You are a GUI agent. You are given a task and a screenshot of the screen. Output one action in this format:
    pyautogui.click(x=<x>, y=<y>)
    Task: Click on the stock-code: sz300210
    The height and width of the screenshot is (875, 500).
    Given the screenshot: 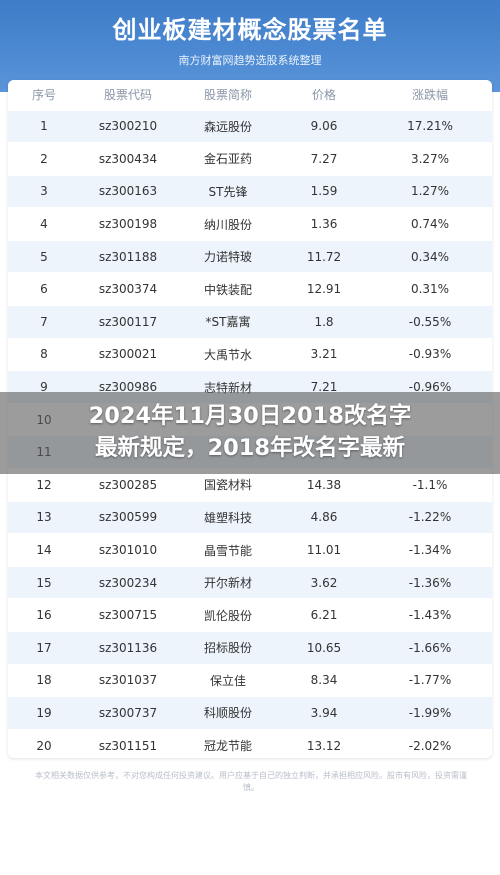 What is the action you would take?
    pyautogui.click(x=128, y=126)
    